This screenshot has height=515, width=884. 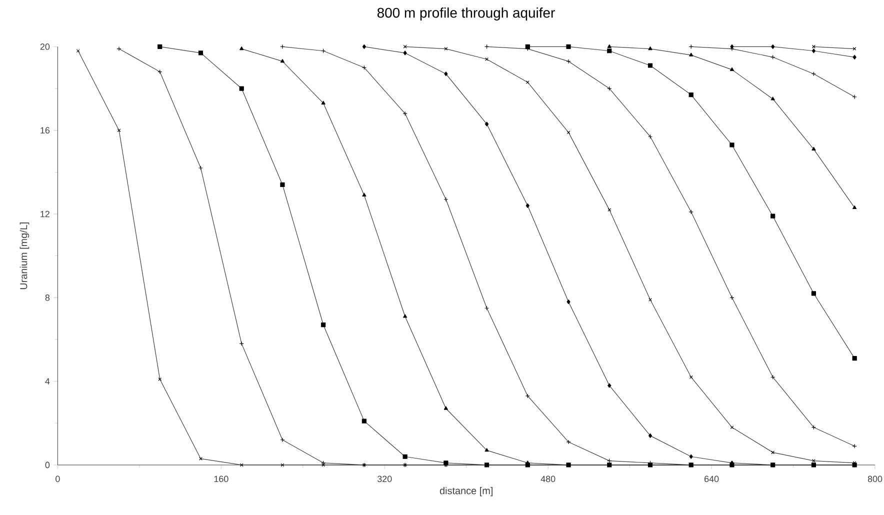 What do you see at coordinates (548, 479) in the screenshot?
I see `x-tick-label: 480` at bounding box center [548, 479].